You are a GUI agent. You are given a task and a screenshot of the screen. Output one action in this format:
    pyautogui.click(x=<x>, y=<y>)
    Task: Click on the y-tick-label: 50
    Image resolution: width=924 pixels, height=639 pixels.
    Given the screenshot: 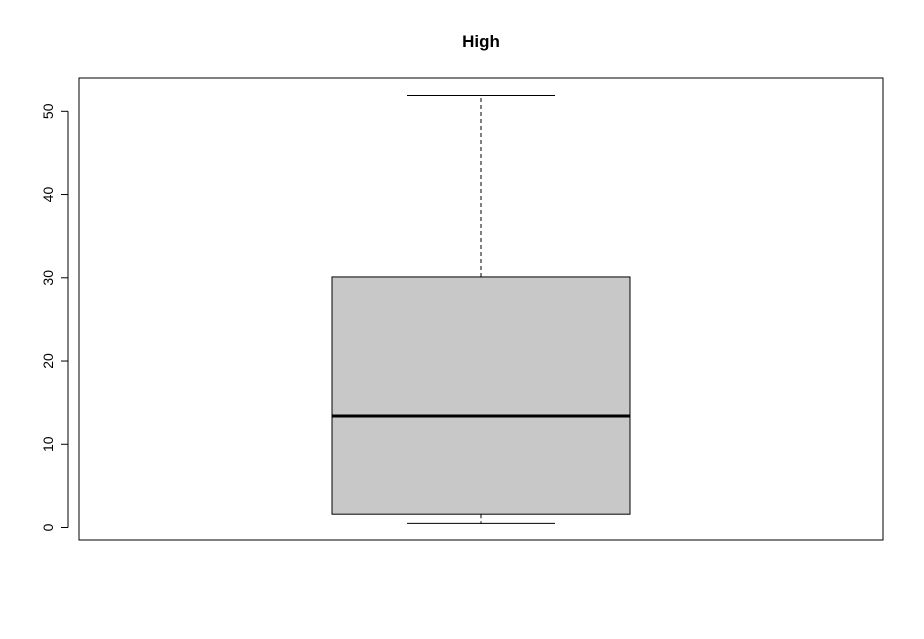 What is the action you would take?
    pyautogui.click(x=48, y=111)
    